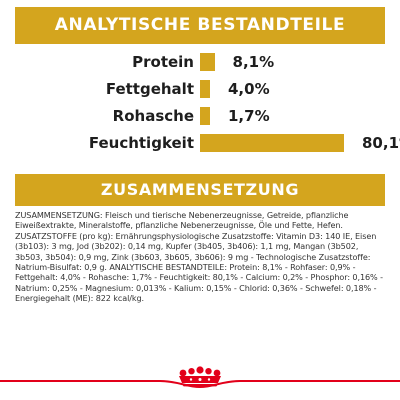  Describe the element at coordinates (200, 376) in the screenshot. I see `crown-icon` at that location.